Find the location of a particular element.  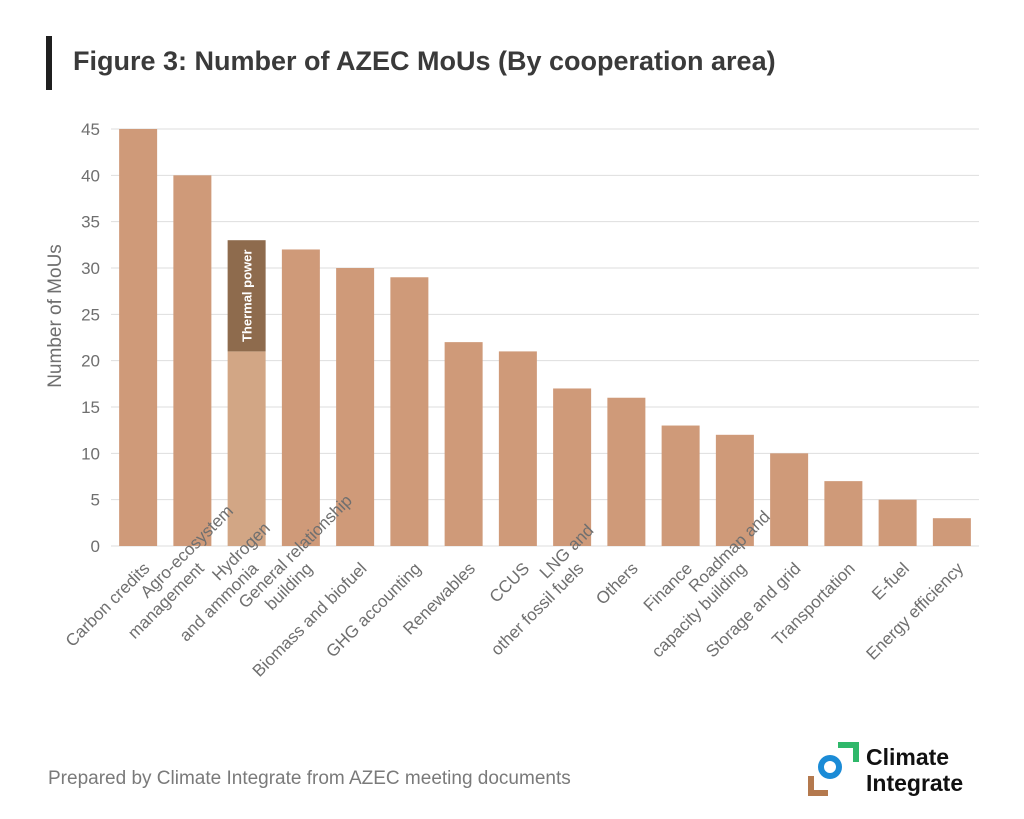

y-tick-label: 20 is located at coordinates (90, 361).